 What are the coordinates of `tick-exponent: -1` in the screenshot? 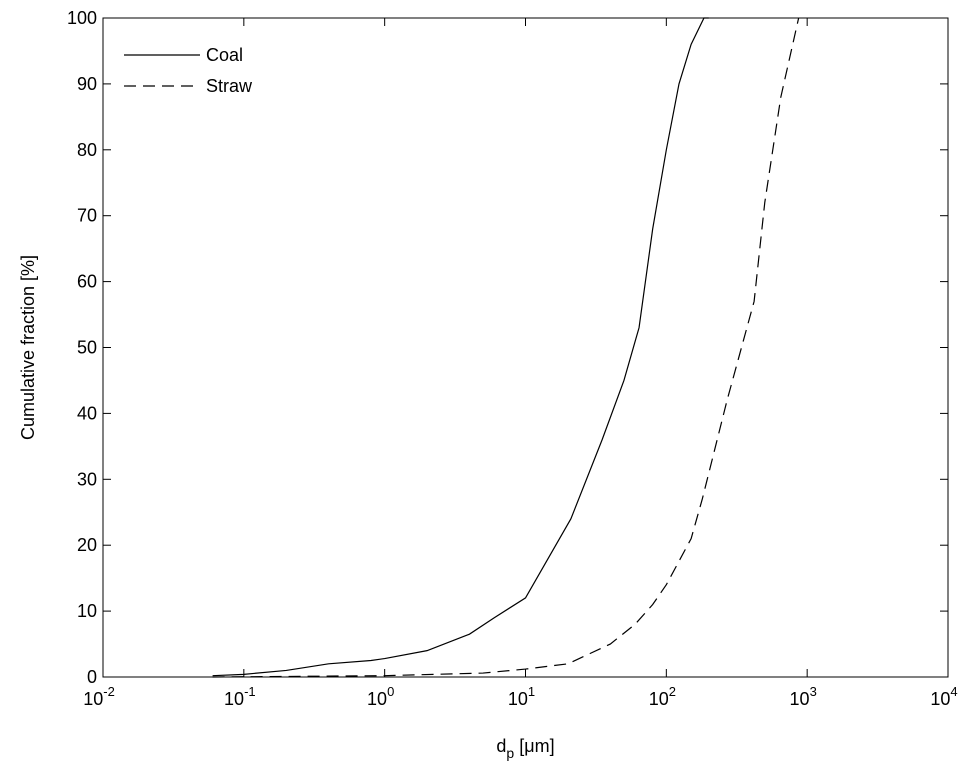 It's located at (250, 691).